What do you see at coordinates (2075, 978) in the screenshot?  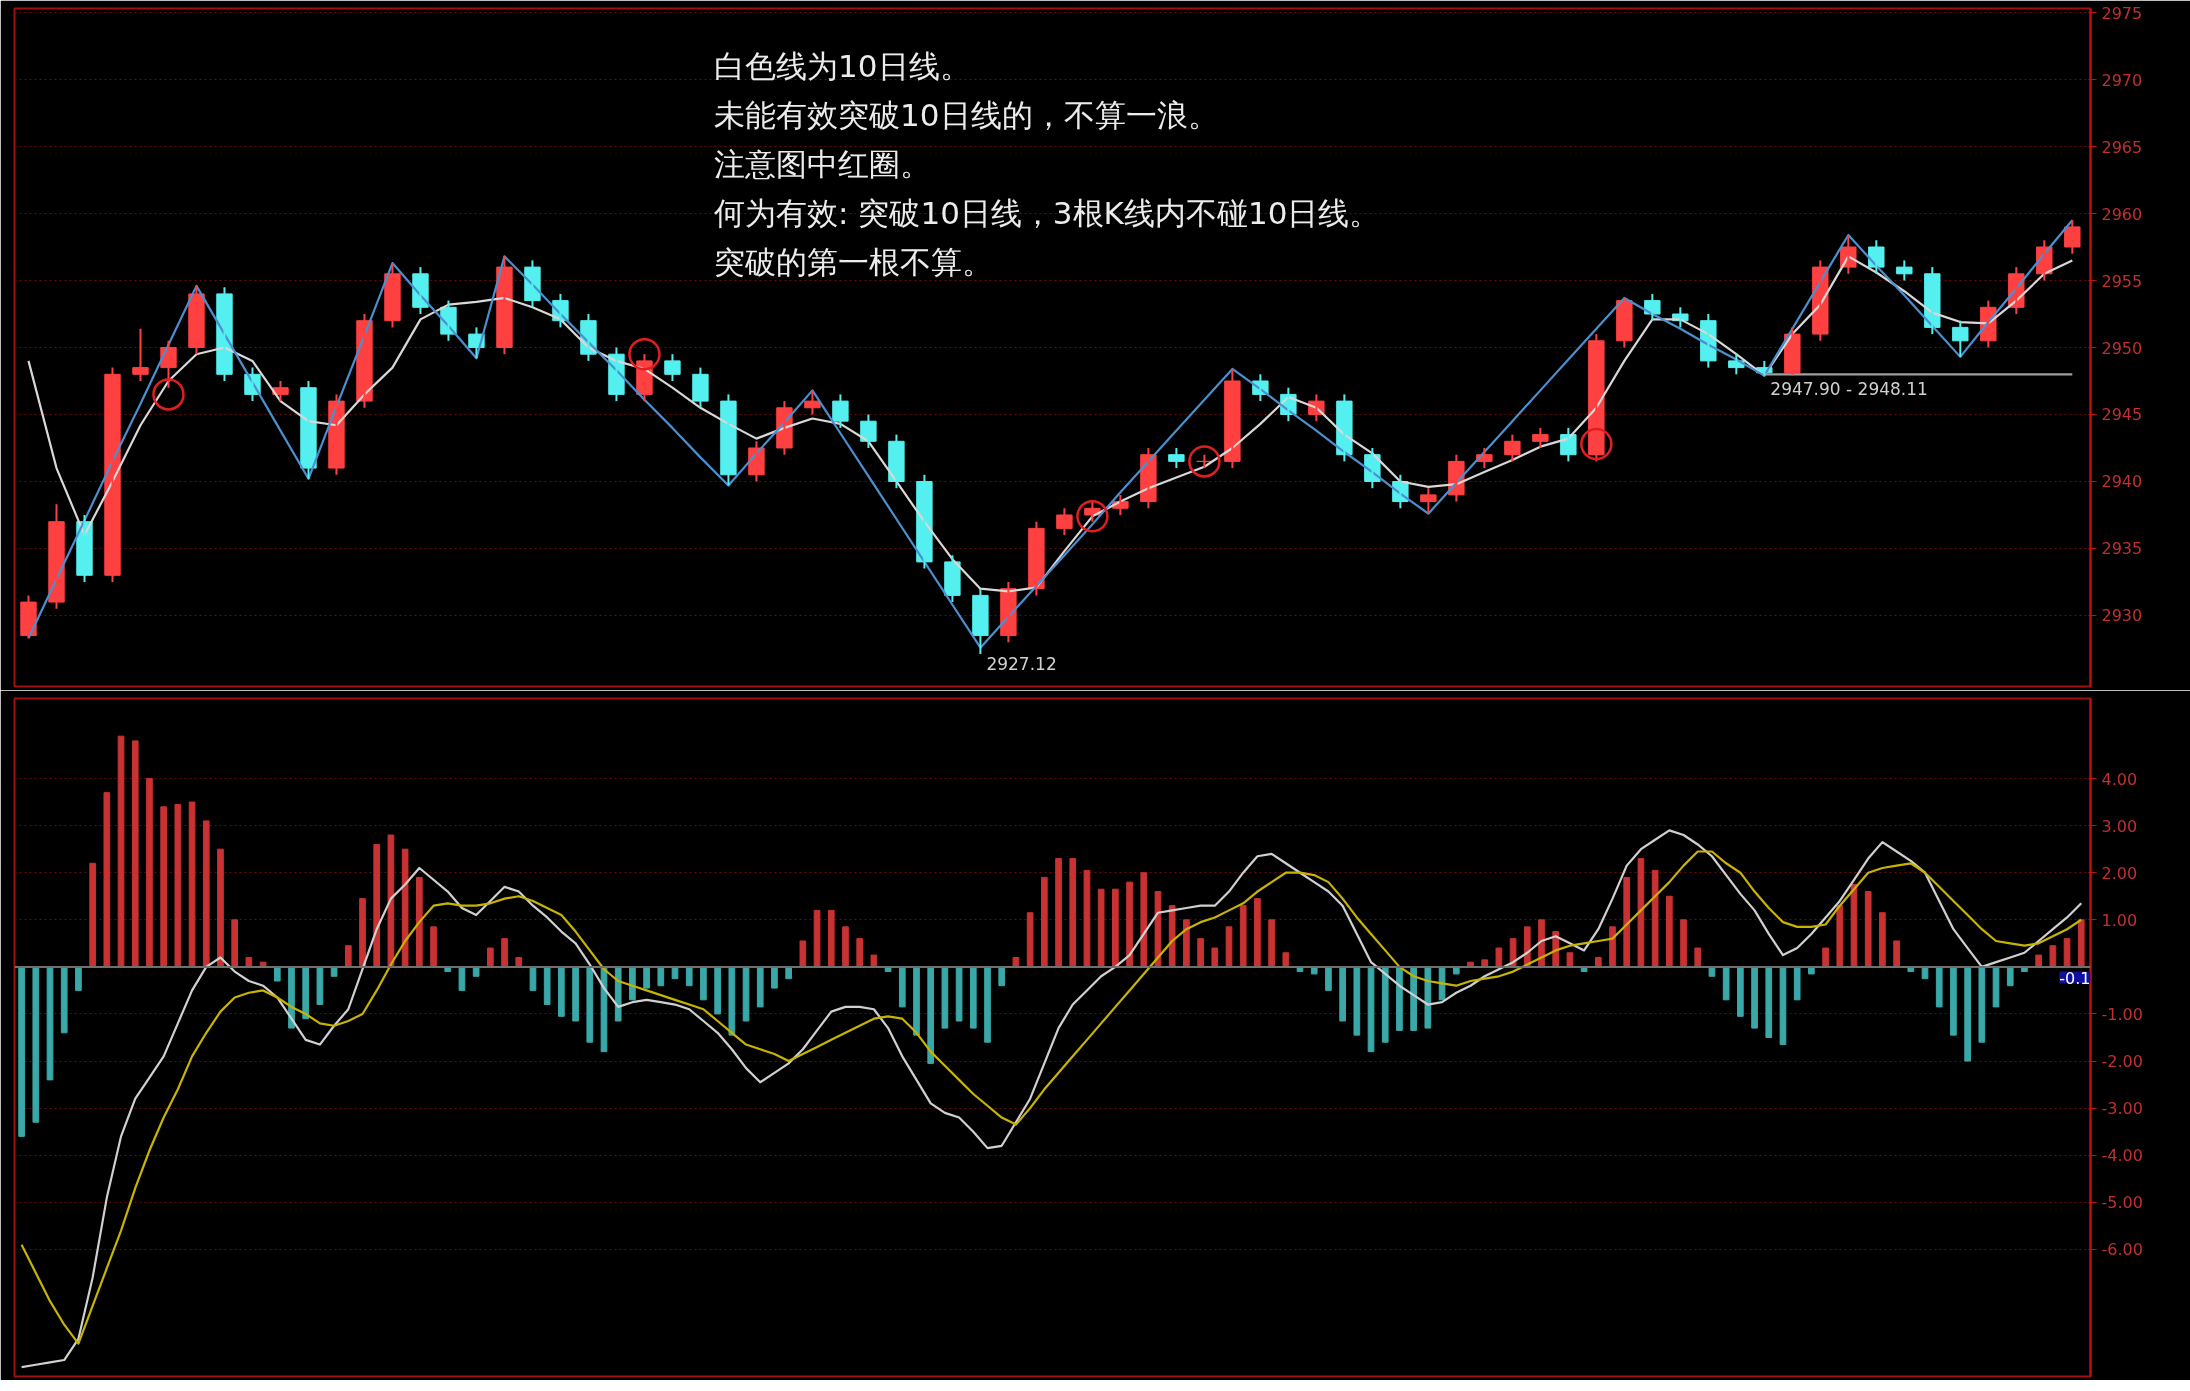 I see `annotation: -0.1` at bounding box center [2075, 978].